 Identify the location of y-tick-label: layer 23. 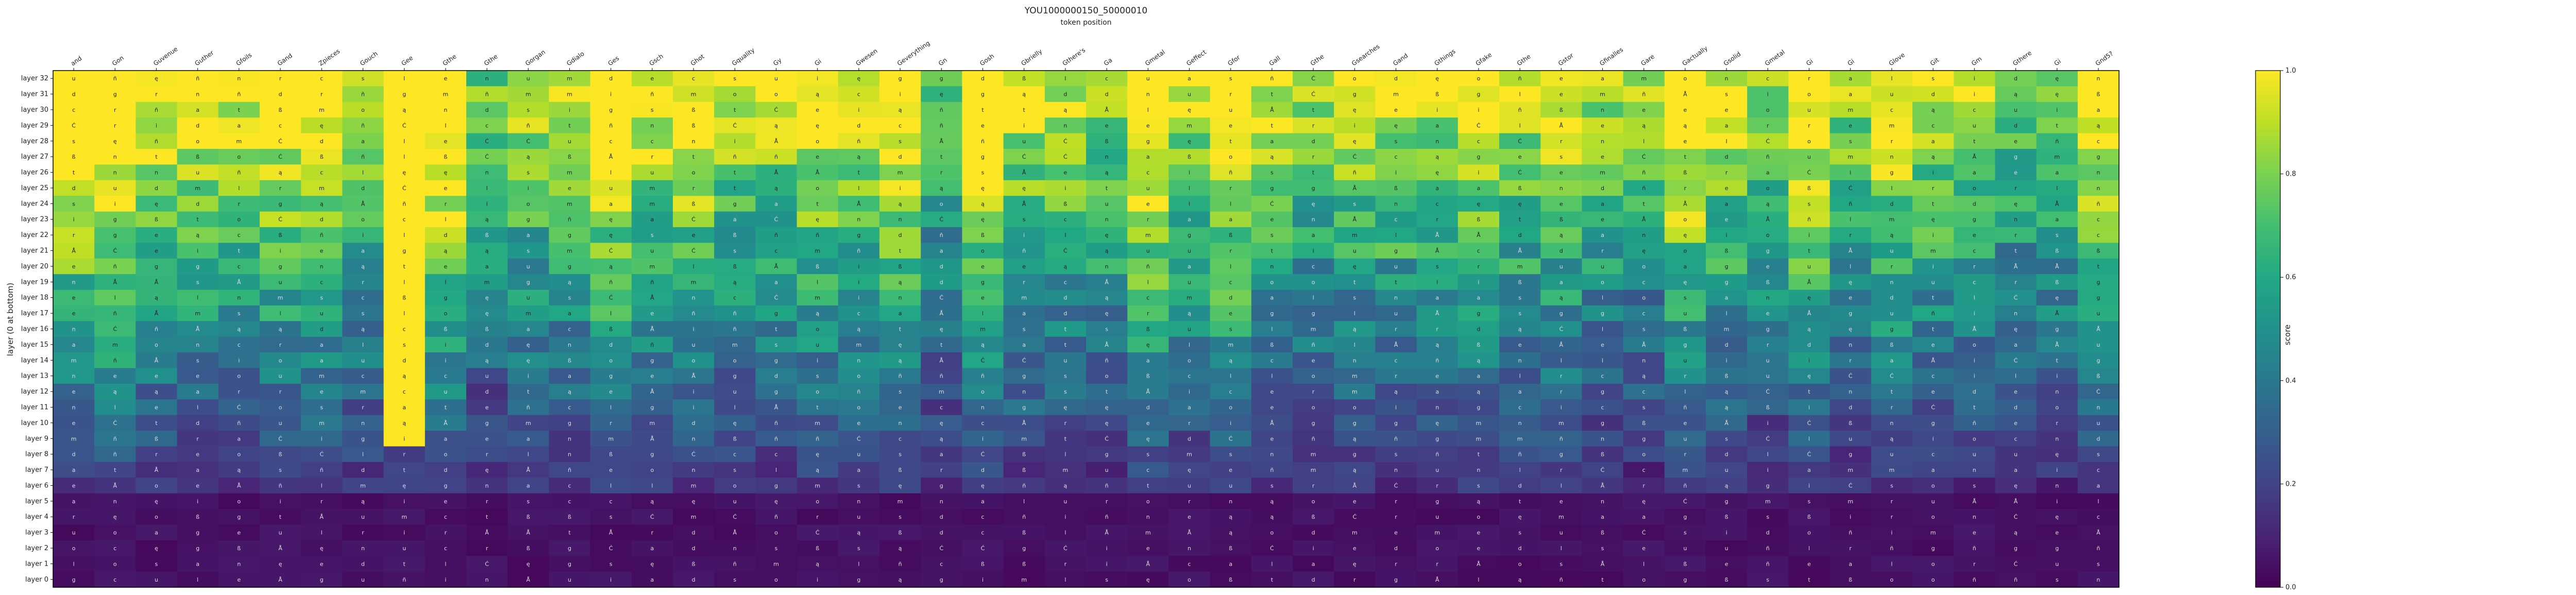
(35, 220).